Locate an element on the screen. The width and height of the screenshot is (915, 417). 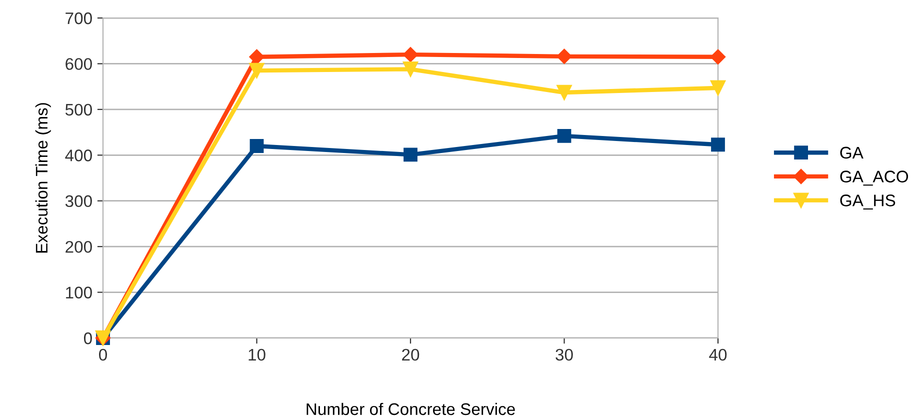
legend-label: GA is located at coordinates (852, 152).